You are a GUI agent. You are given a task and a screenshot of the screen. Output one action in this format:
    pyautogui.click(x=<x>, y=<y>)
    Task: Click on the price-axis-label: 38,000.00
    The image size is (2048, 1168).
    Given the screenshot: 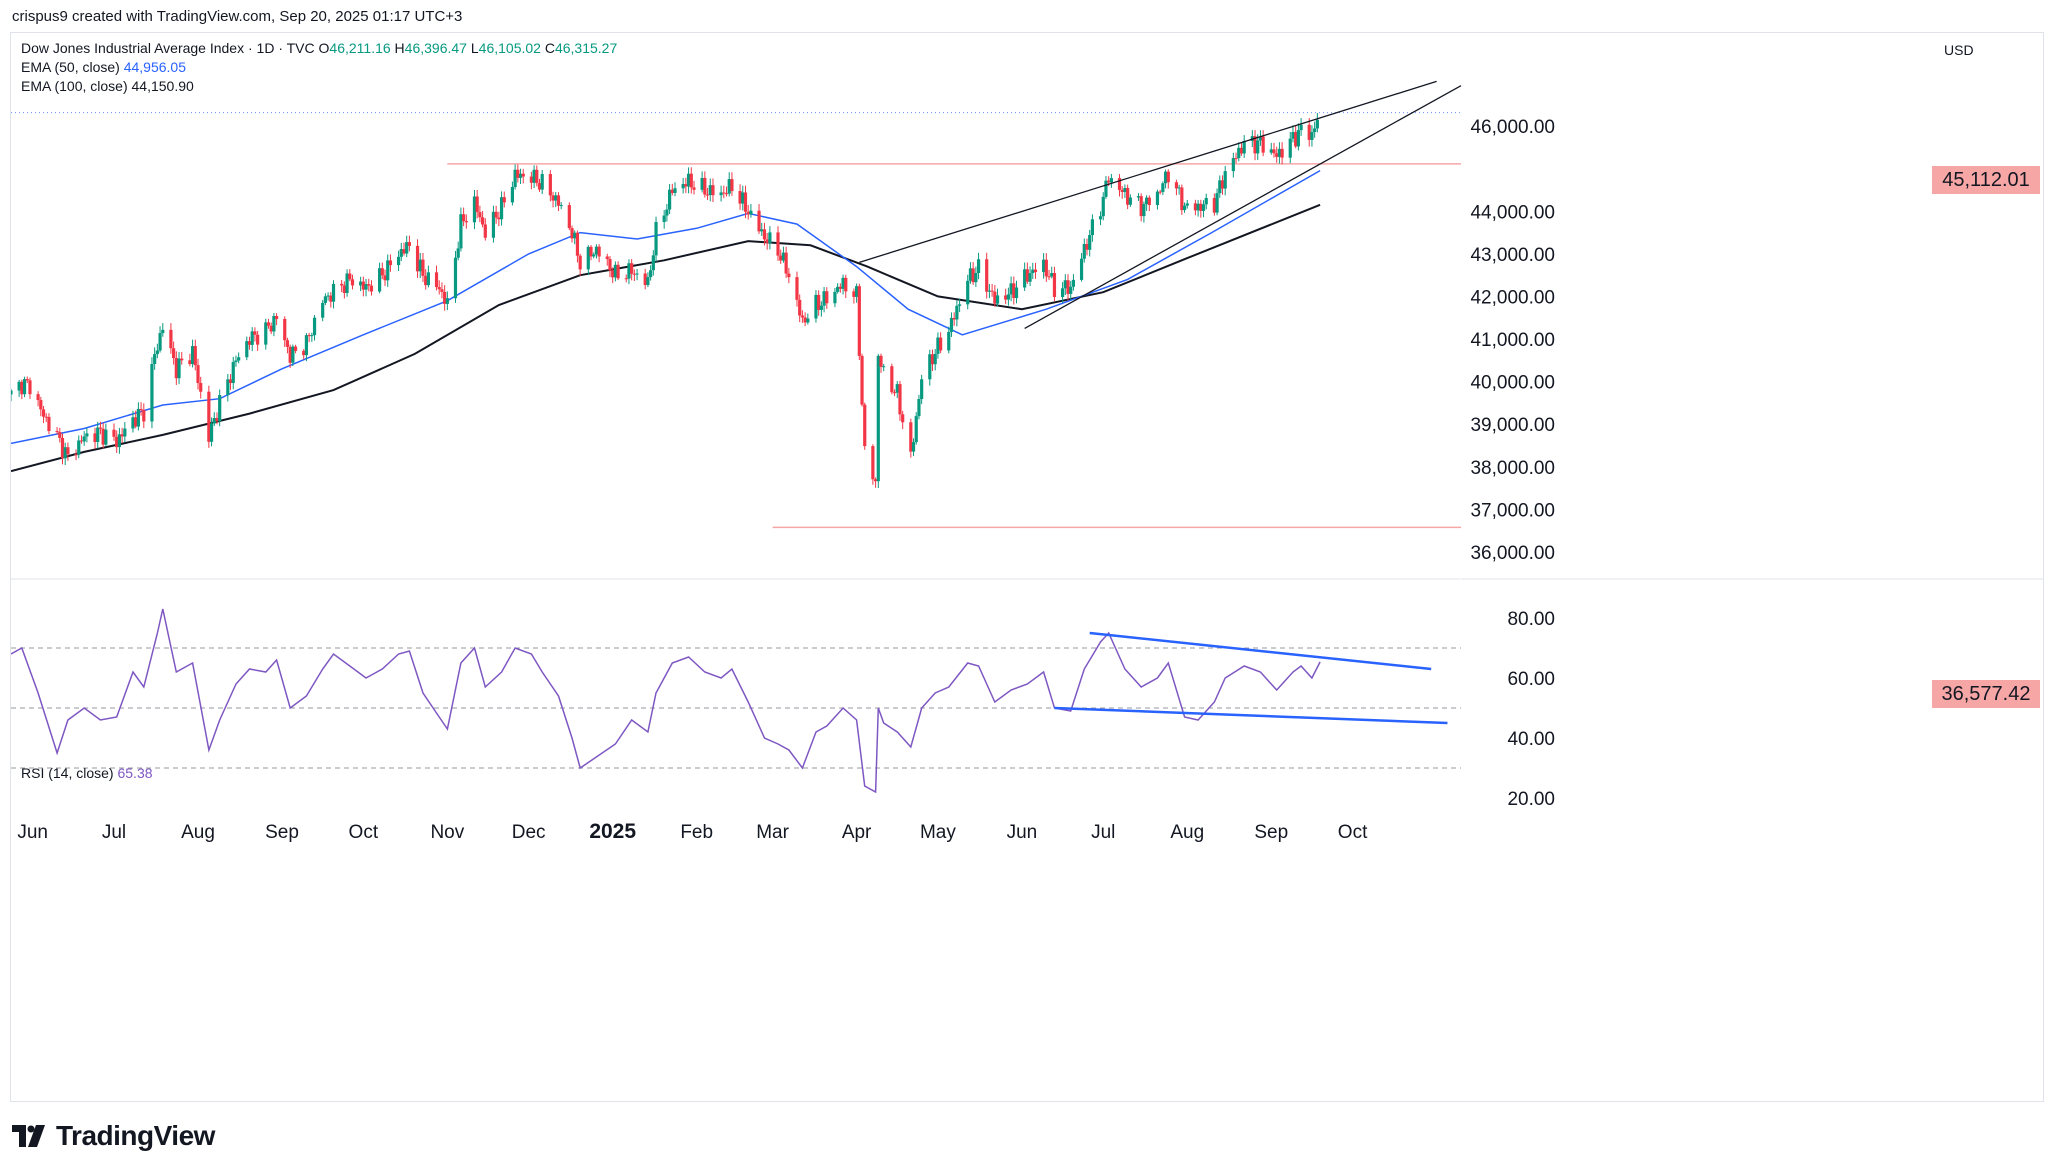 What is the action you would take?
    pyautogui.click(x=1512, y=468)
    